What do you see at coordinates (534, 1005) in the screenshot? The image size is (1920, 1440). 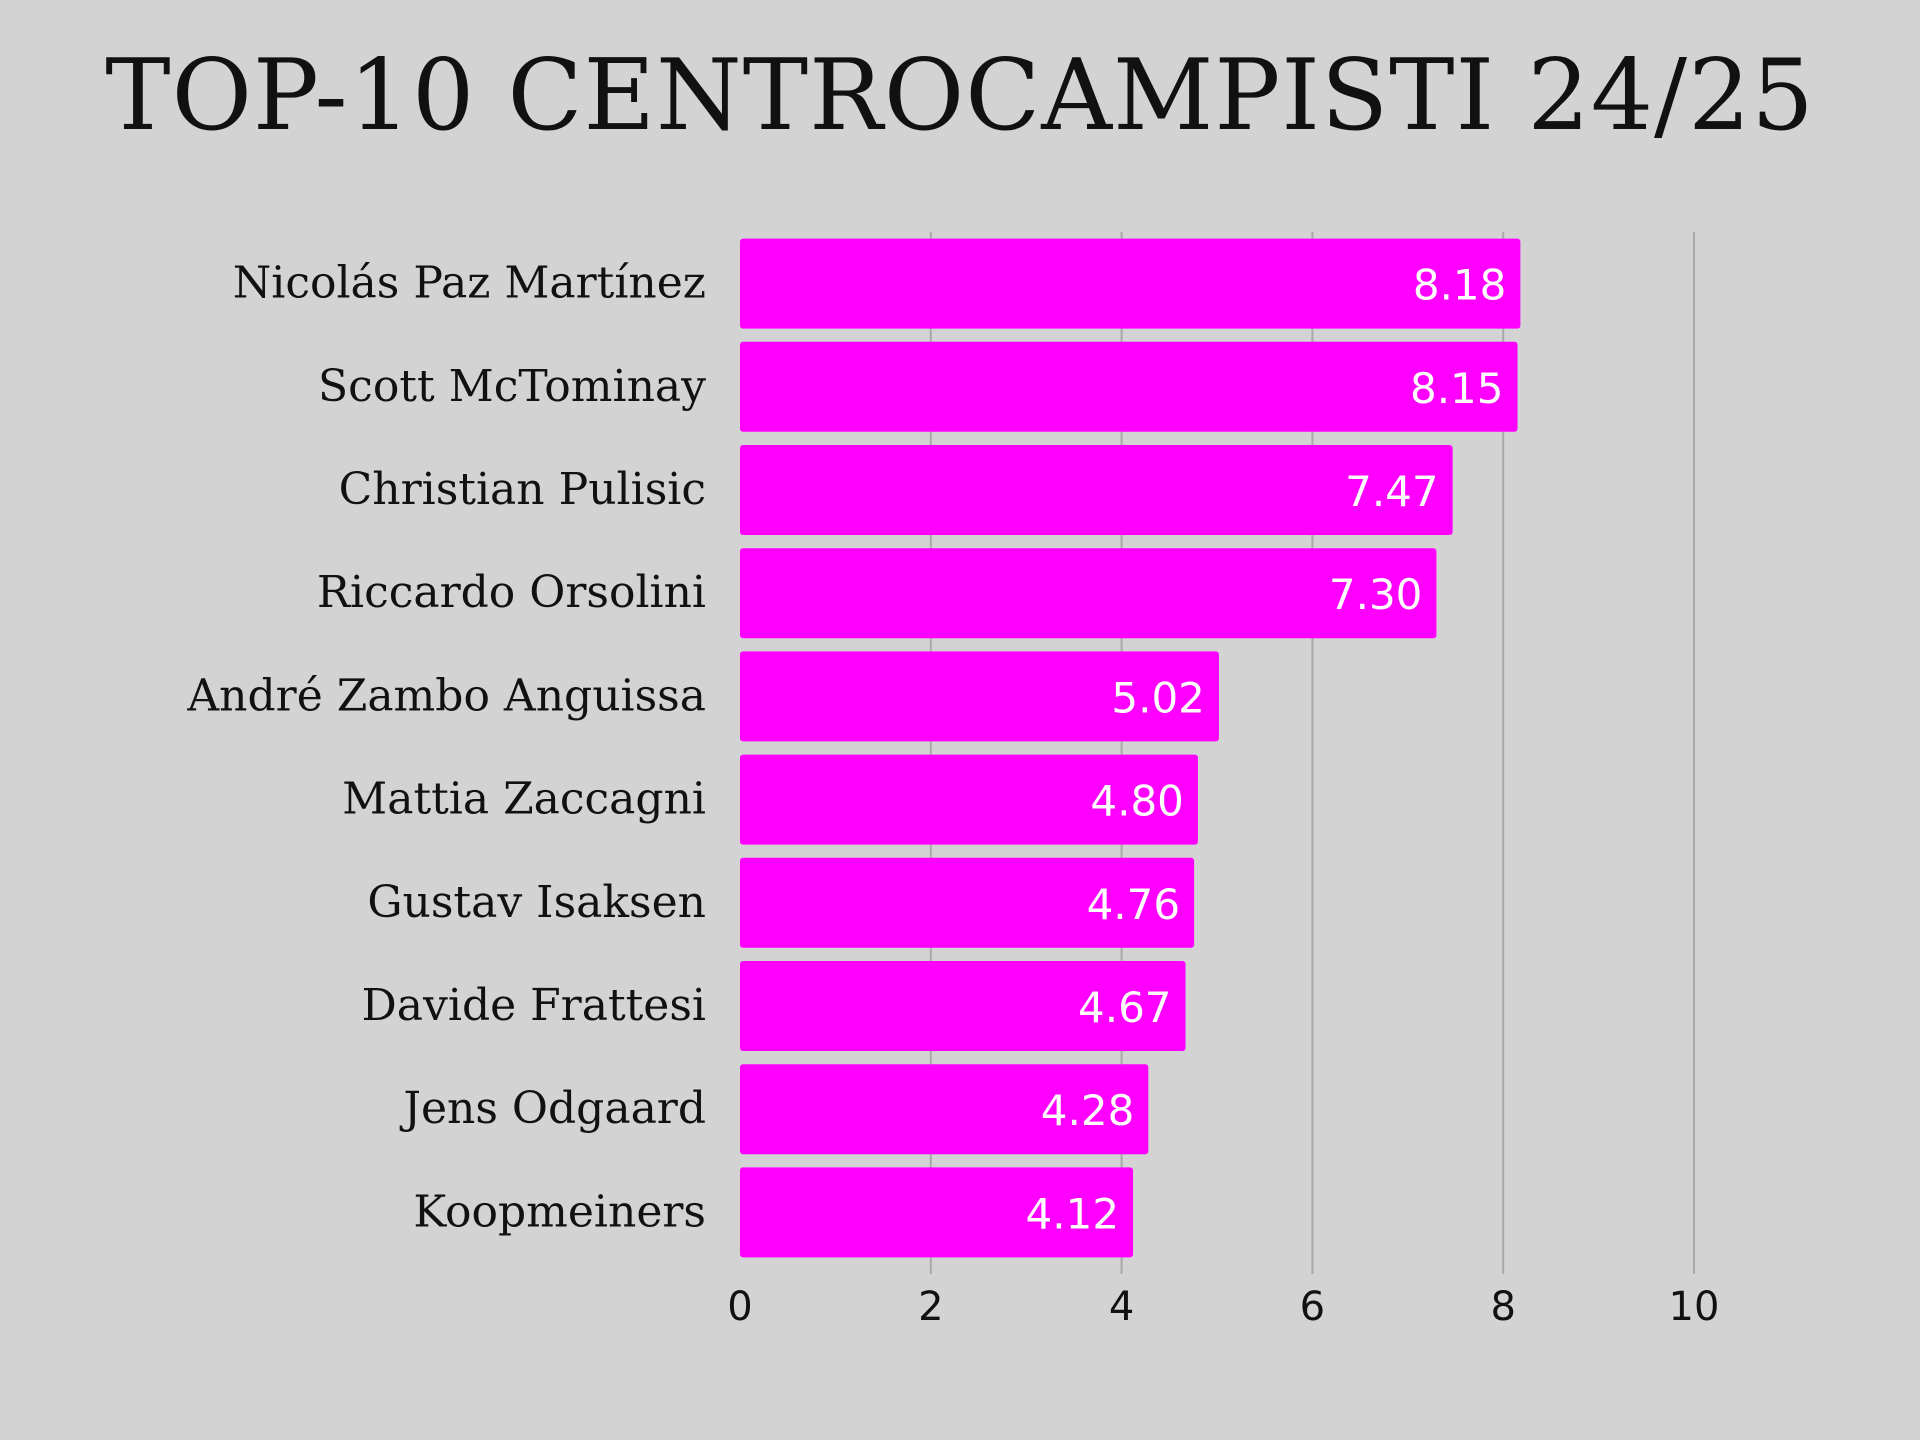 I see `category-label: Davide Frattesi` at bounding box center [534, 1005].